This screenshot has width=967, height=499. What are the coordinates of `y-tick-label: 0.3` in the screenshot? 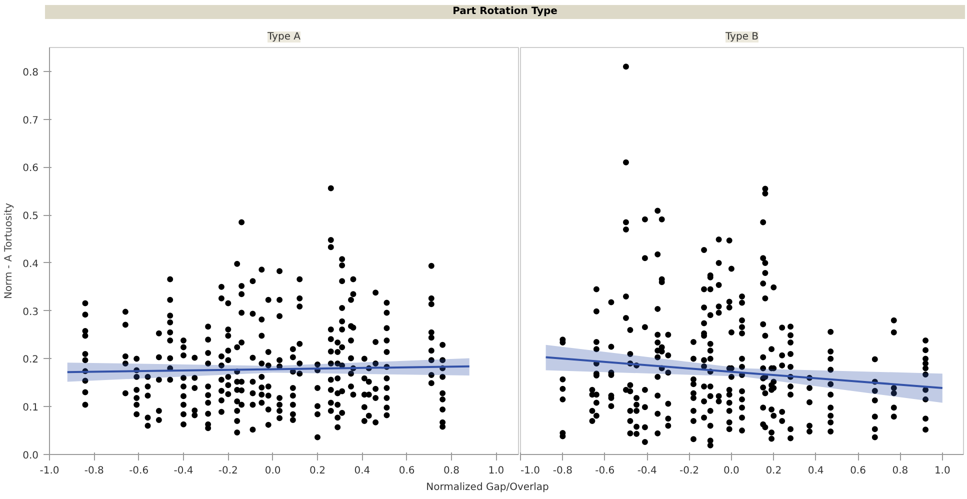 It's located at (30, 312).